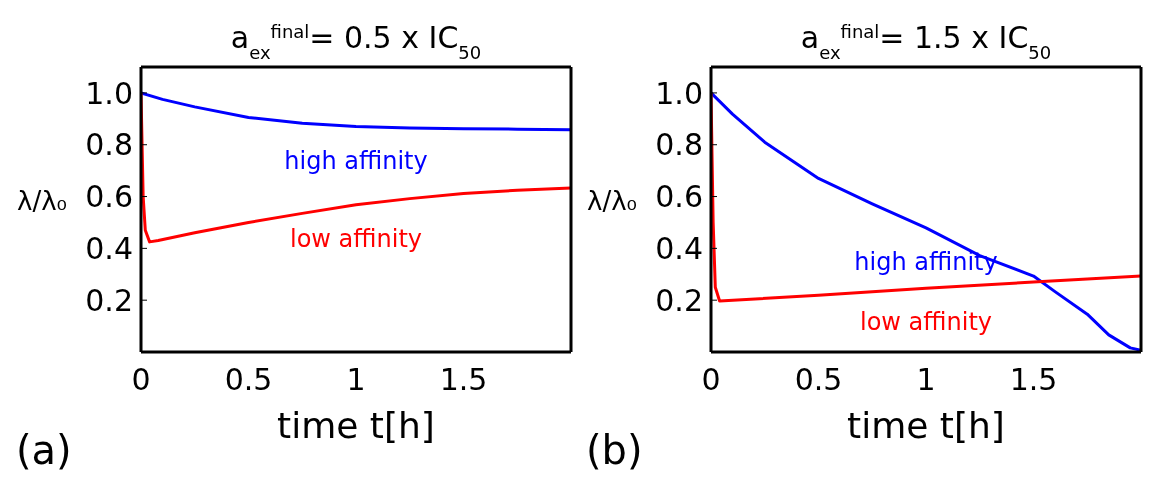 The width and height of the screenshot is (1153, 481). Describe the element at coordinates (356, 111) in the screenshot. I see `line-series` at that location.